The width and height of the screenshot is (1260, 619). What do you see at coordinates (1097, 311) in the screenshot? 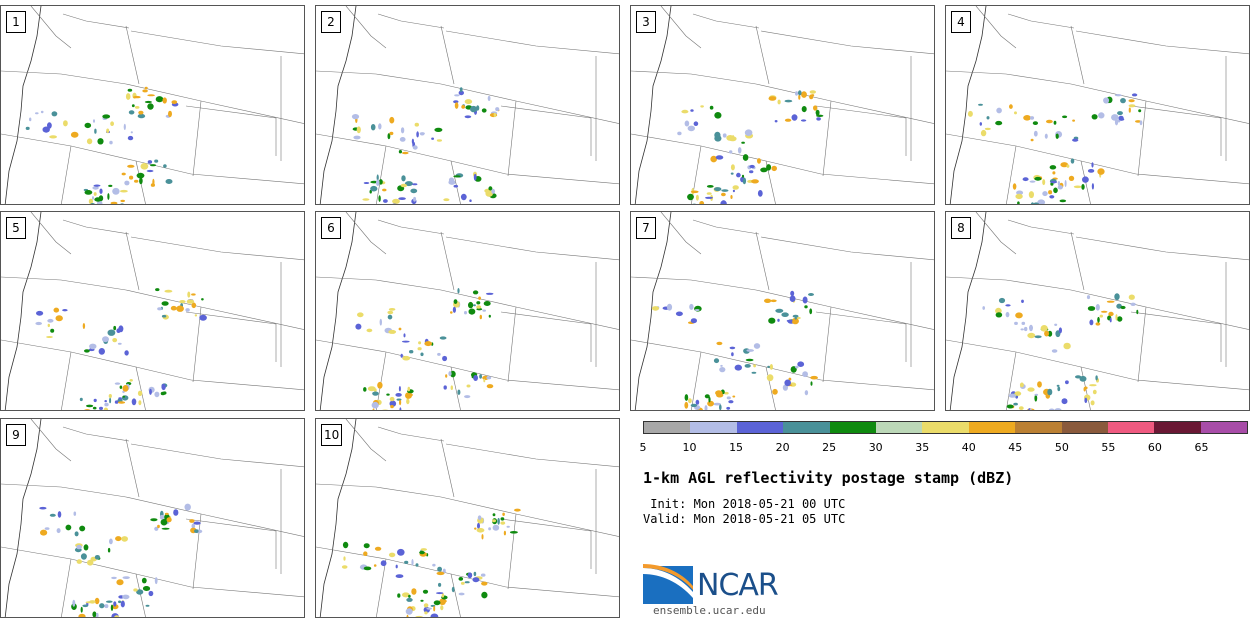
I see `member-panel-8: 8` at bounding box center [1097, 311].